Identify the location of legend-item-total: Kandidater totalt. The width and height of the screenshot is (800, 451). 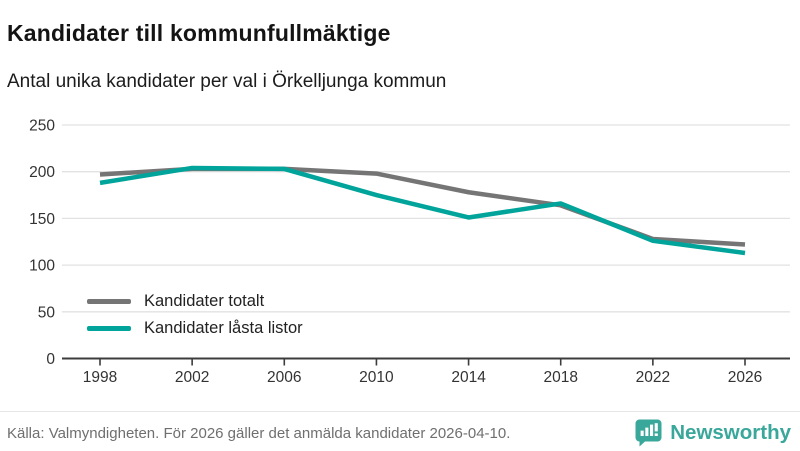
(195, 301).